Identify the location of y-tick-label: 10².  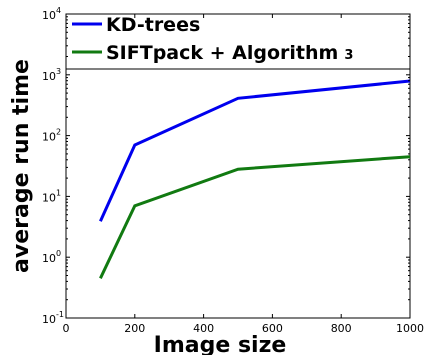
(51, 136).